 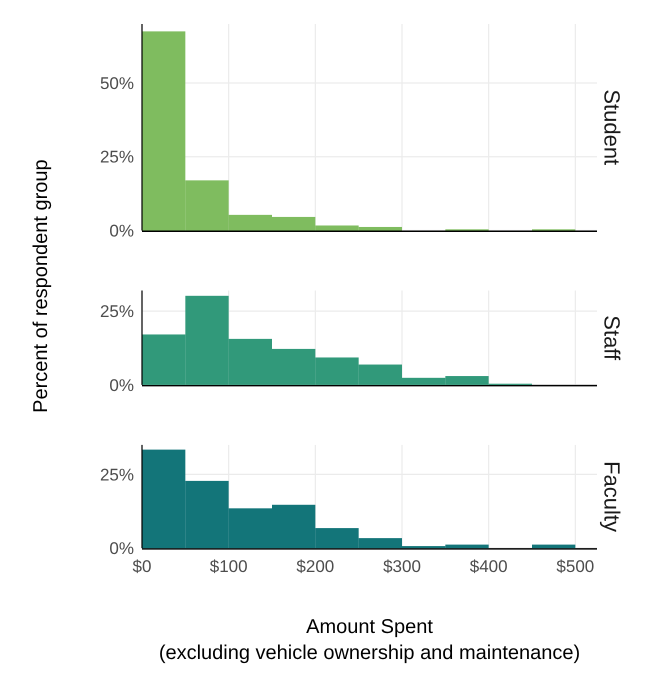 I want to click on x-tick-label: $0, so click(x=142, y=566).